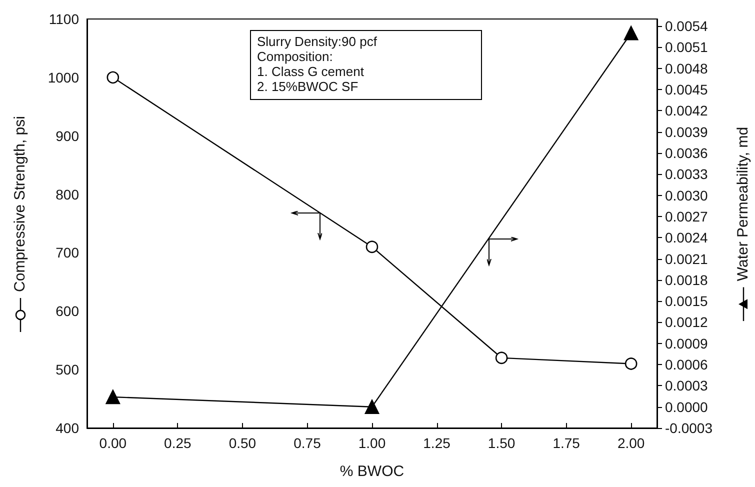 This screenshot has width=755, height=487. I want to click on y2-axis-title: Water Permeability, md, so click(743, 203).